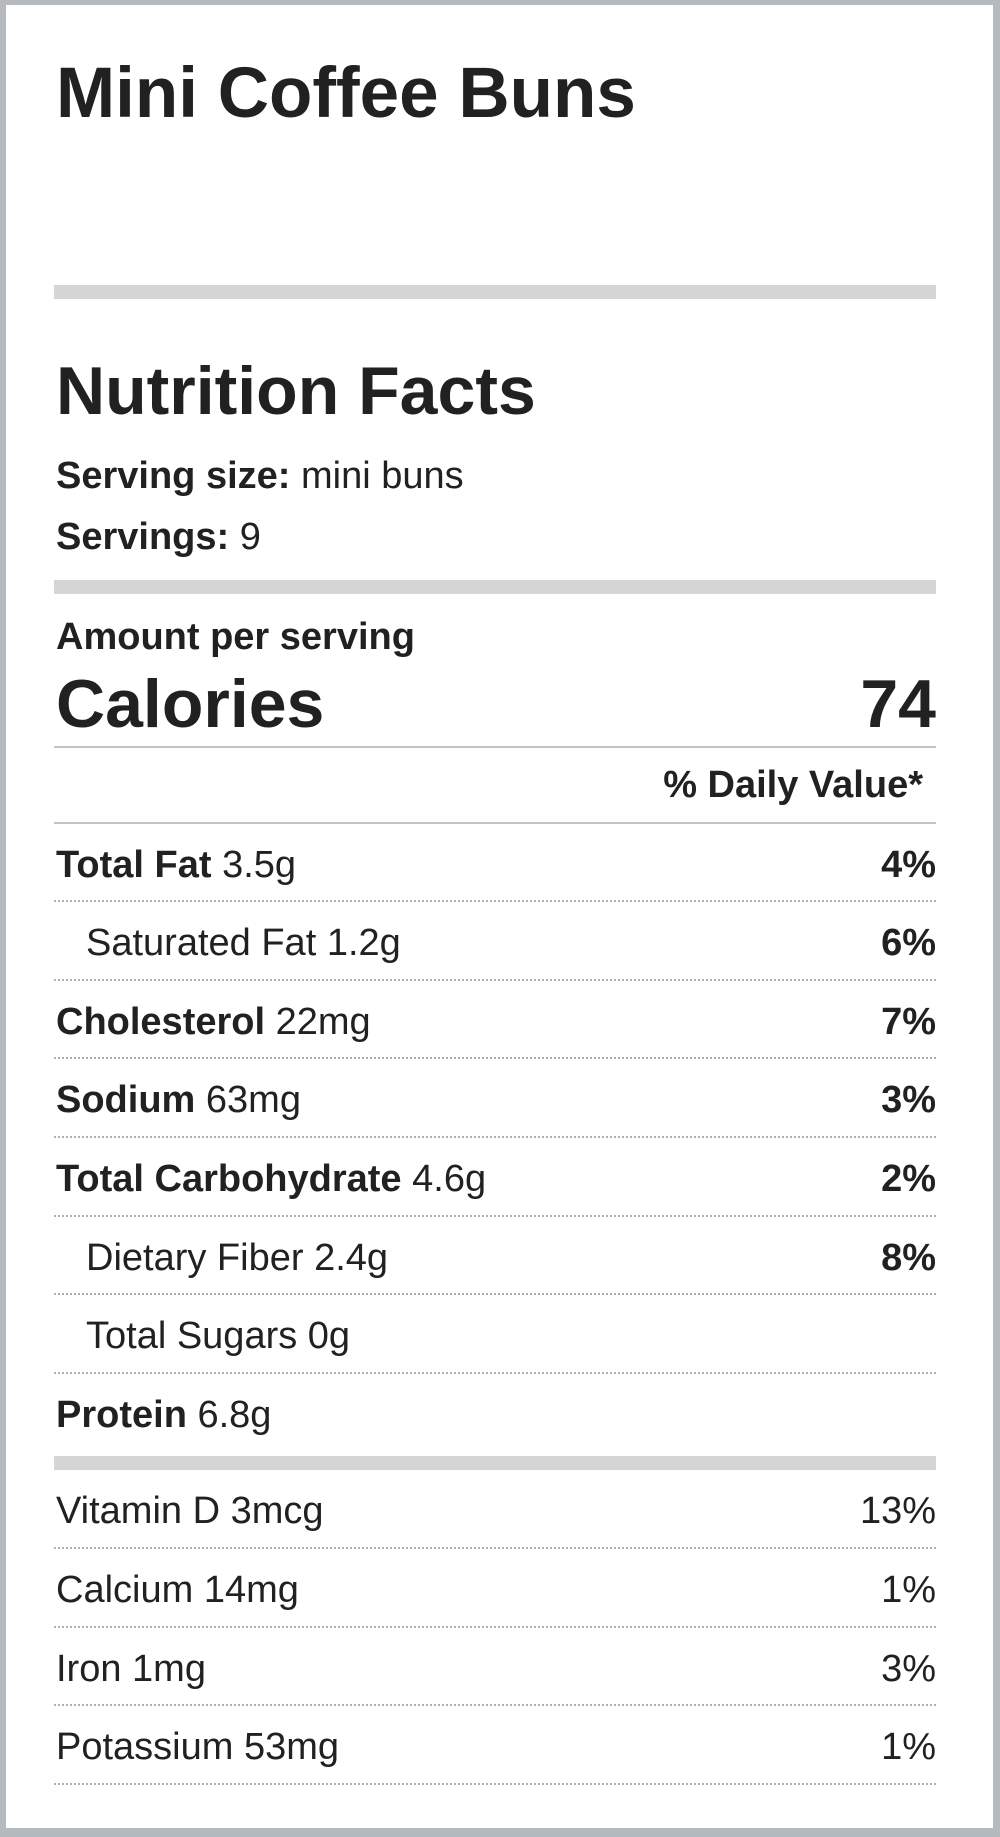  I want to click on nutrient-name: Iron 1mg, so click(131, 1668).